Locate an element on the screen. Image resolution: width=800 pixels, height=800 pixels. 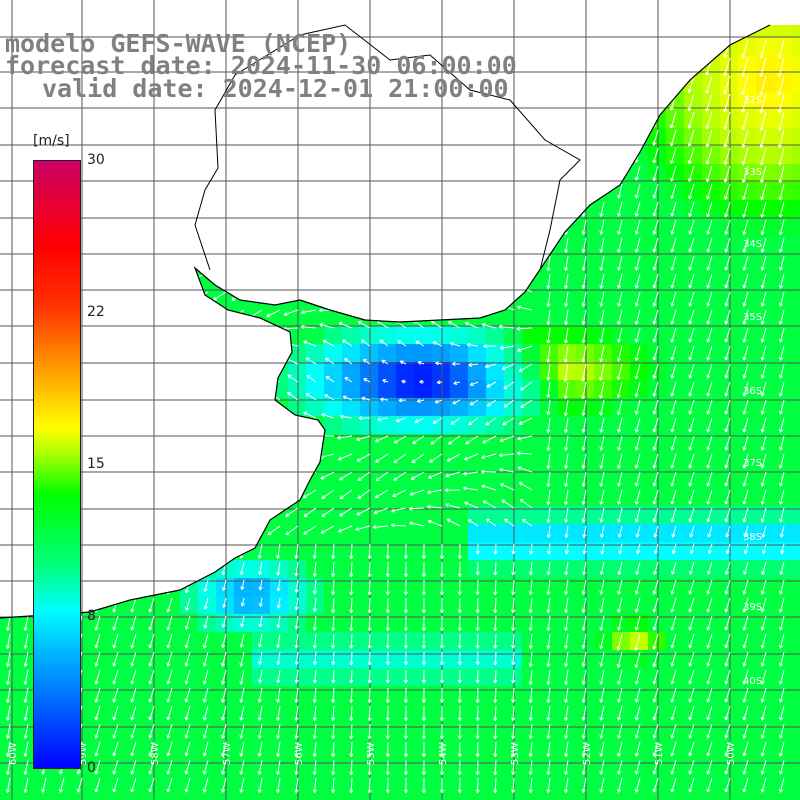
latitude-label: 33S is located at coordinates (752, 172).